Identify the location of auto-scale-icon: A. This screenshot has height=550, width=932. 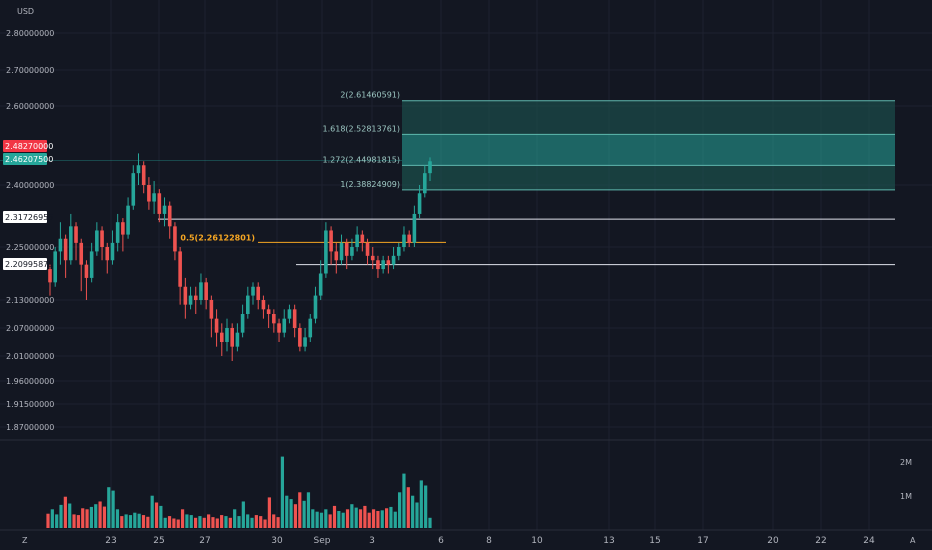
(913, 540).